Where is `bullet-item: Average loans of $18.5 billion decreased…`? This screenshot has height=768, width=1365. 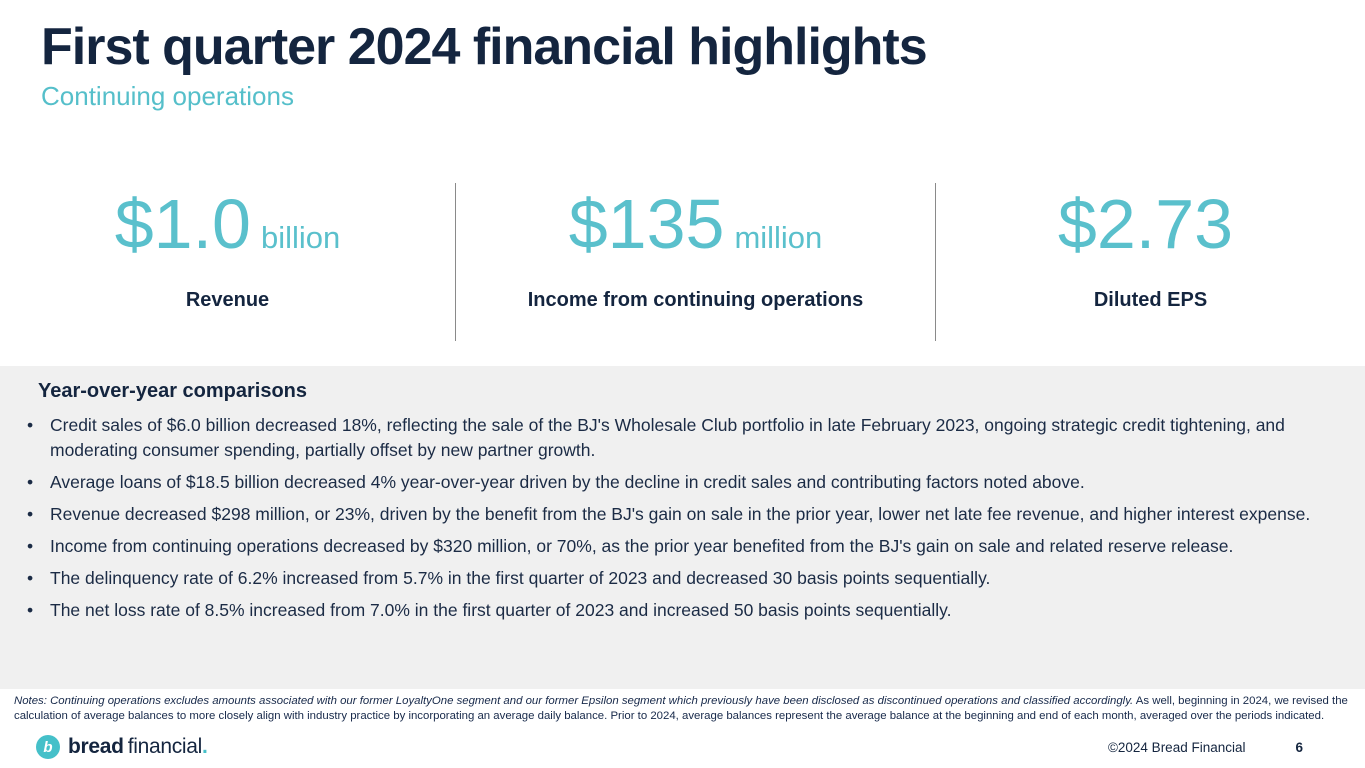
bullet-item: Average loans of $18.5 billion decreased… is located at coordinates (681, 482).